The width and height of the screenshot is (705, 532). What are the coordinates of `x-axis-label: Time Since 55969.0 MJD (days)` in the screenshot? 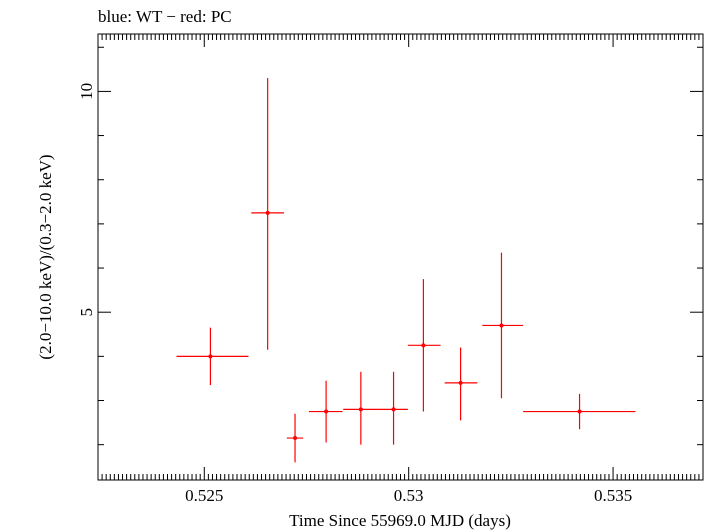 It's located at (400, 520).